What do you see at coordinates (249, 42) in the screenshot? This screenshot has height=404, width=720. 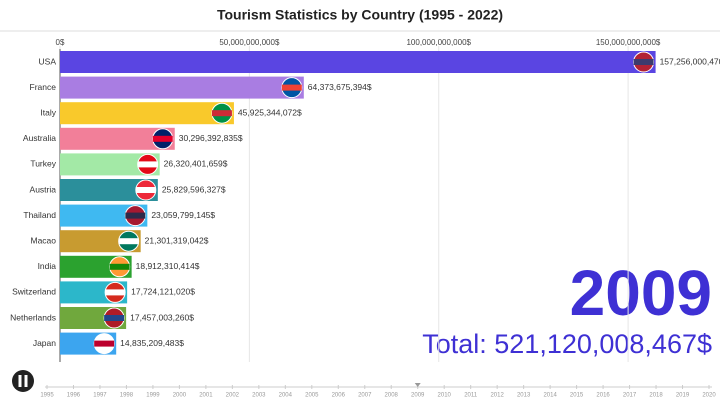 I see `x-tick-label: 50,000,000,000$` at bounding box center [249, 42].